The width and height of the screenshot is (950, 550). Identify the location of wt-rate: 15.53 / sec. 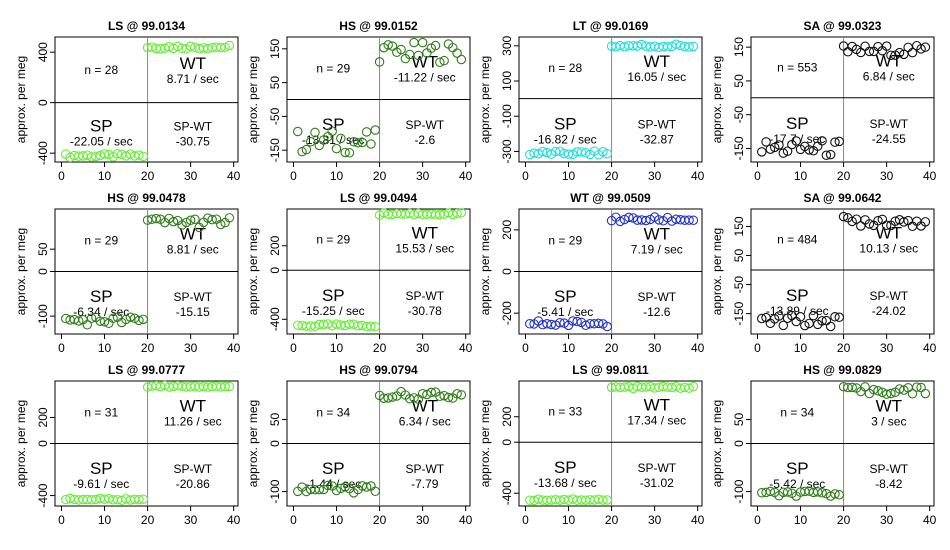
(424, 249).